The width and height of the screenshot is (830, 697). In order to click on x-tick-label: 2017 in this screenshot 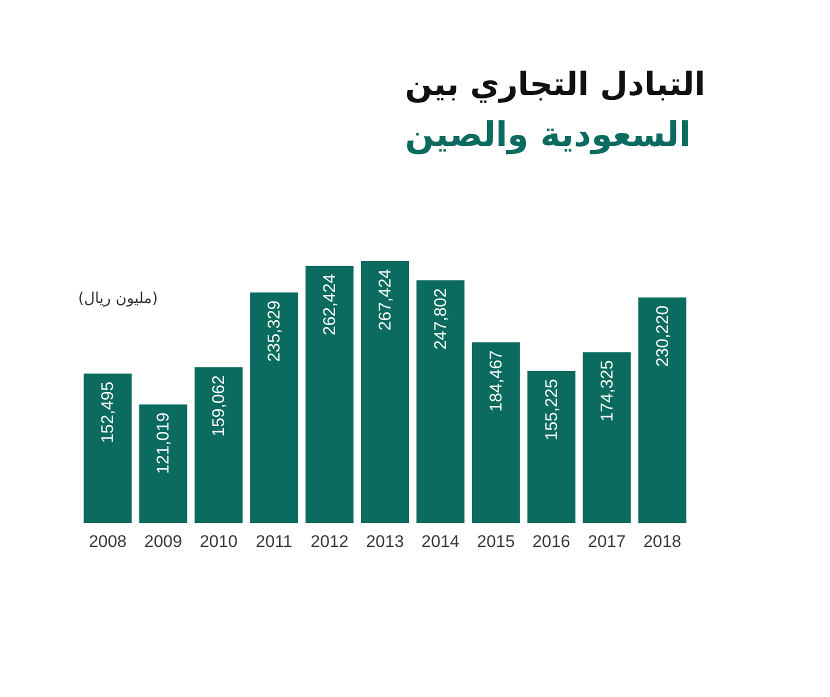, I will do `click(607, 541)`.